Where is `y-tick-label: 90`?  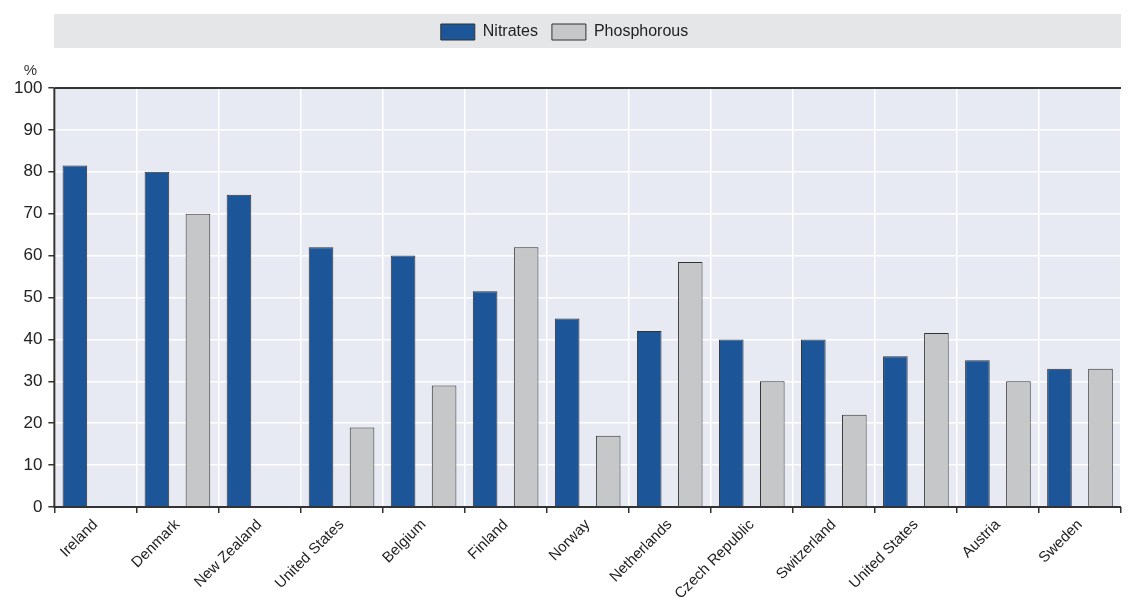
y-tick-label: 90 is located at coordinates (33, 129).